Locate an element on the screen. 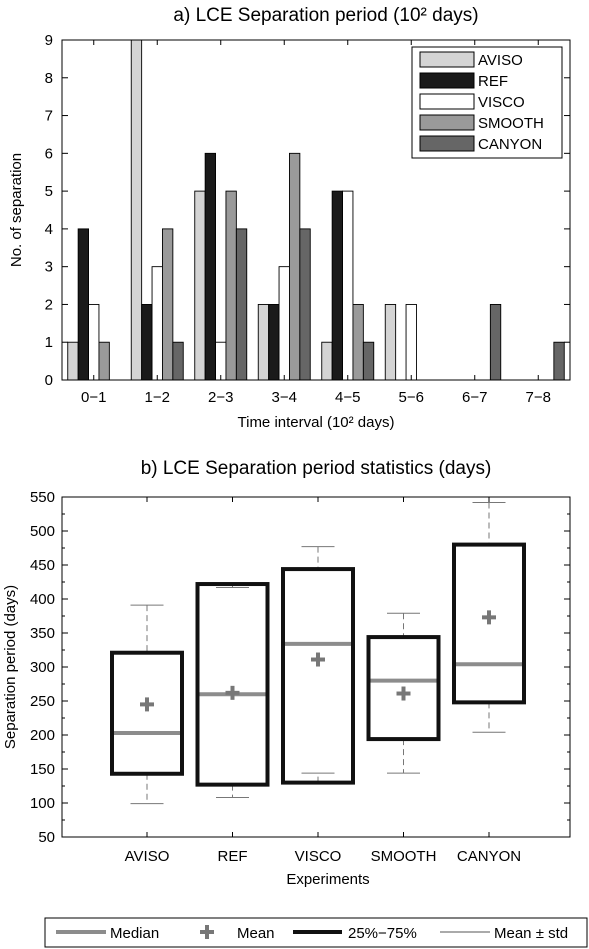 The height and width of the screenshot is (949, 589). box-canyon is located at coordinates (489, 623).